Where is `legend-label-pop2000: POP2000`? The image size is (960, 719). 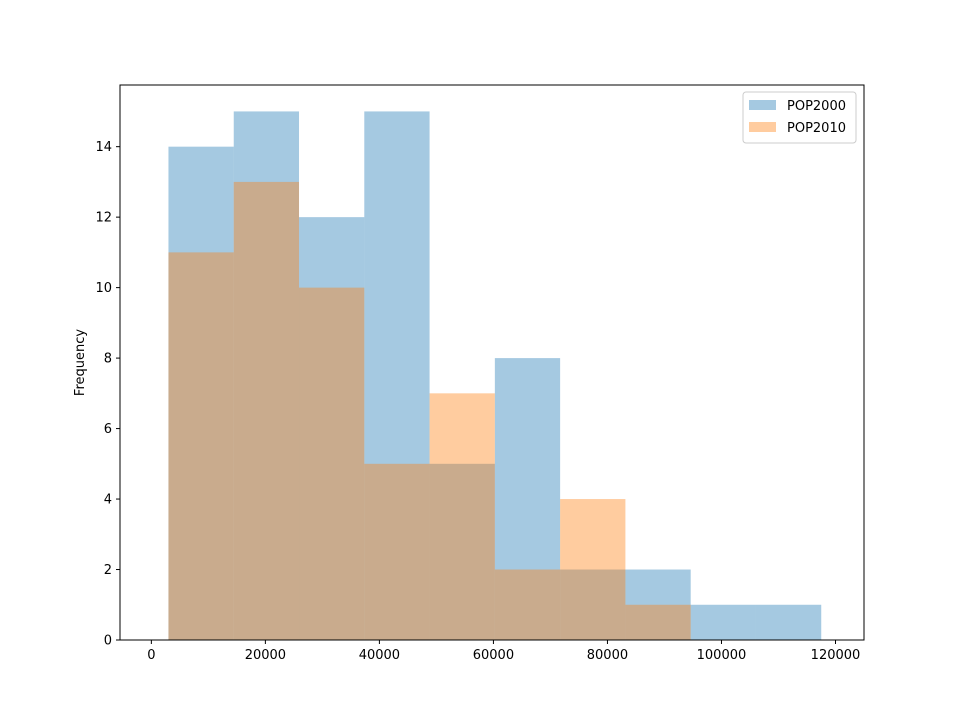 legend-label-pop2000: POP2000 is located at coordinates (816, 106).